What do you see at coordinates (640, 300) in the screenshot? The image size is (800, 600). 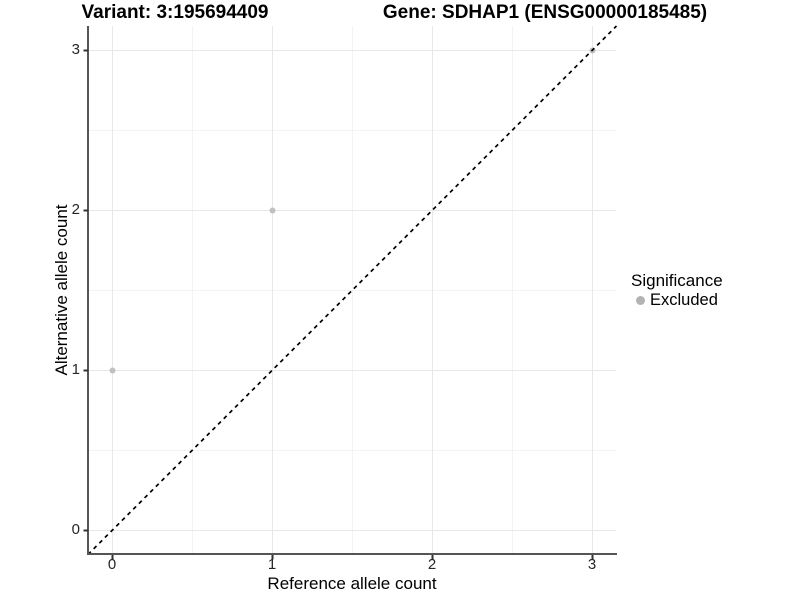 I see `legend-key-dot-icon` at bounding box center [640, 300].